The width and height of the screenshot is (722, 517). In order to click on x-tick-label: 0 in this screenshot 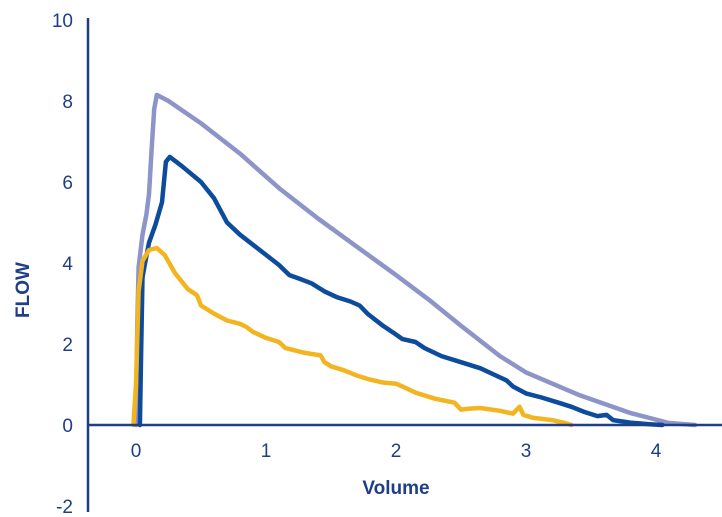, I will do `click(136, 451)`.